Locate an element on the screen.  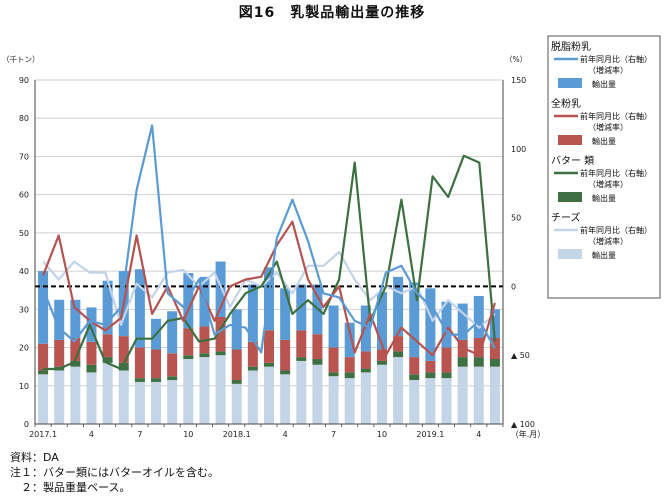
x-tick-label: 7 is located at coordinates (139, 434).